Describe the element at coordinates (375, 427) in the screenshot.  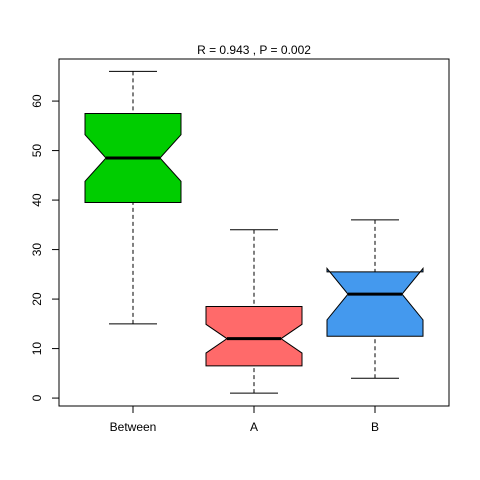
I see `x-tick-label: B` at that location.